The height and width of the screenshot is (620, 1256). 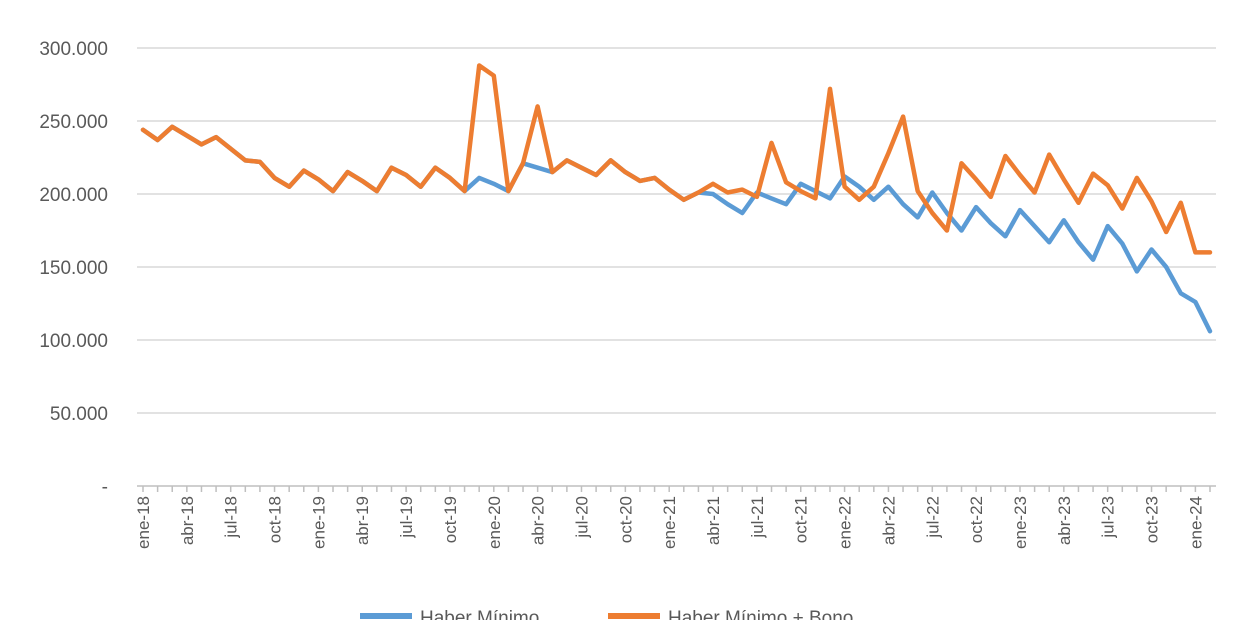 I want to click on x-tick-label: jul-22, so click(x=932, y=517).